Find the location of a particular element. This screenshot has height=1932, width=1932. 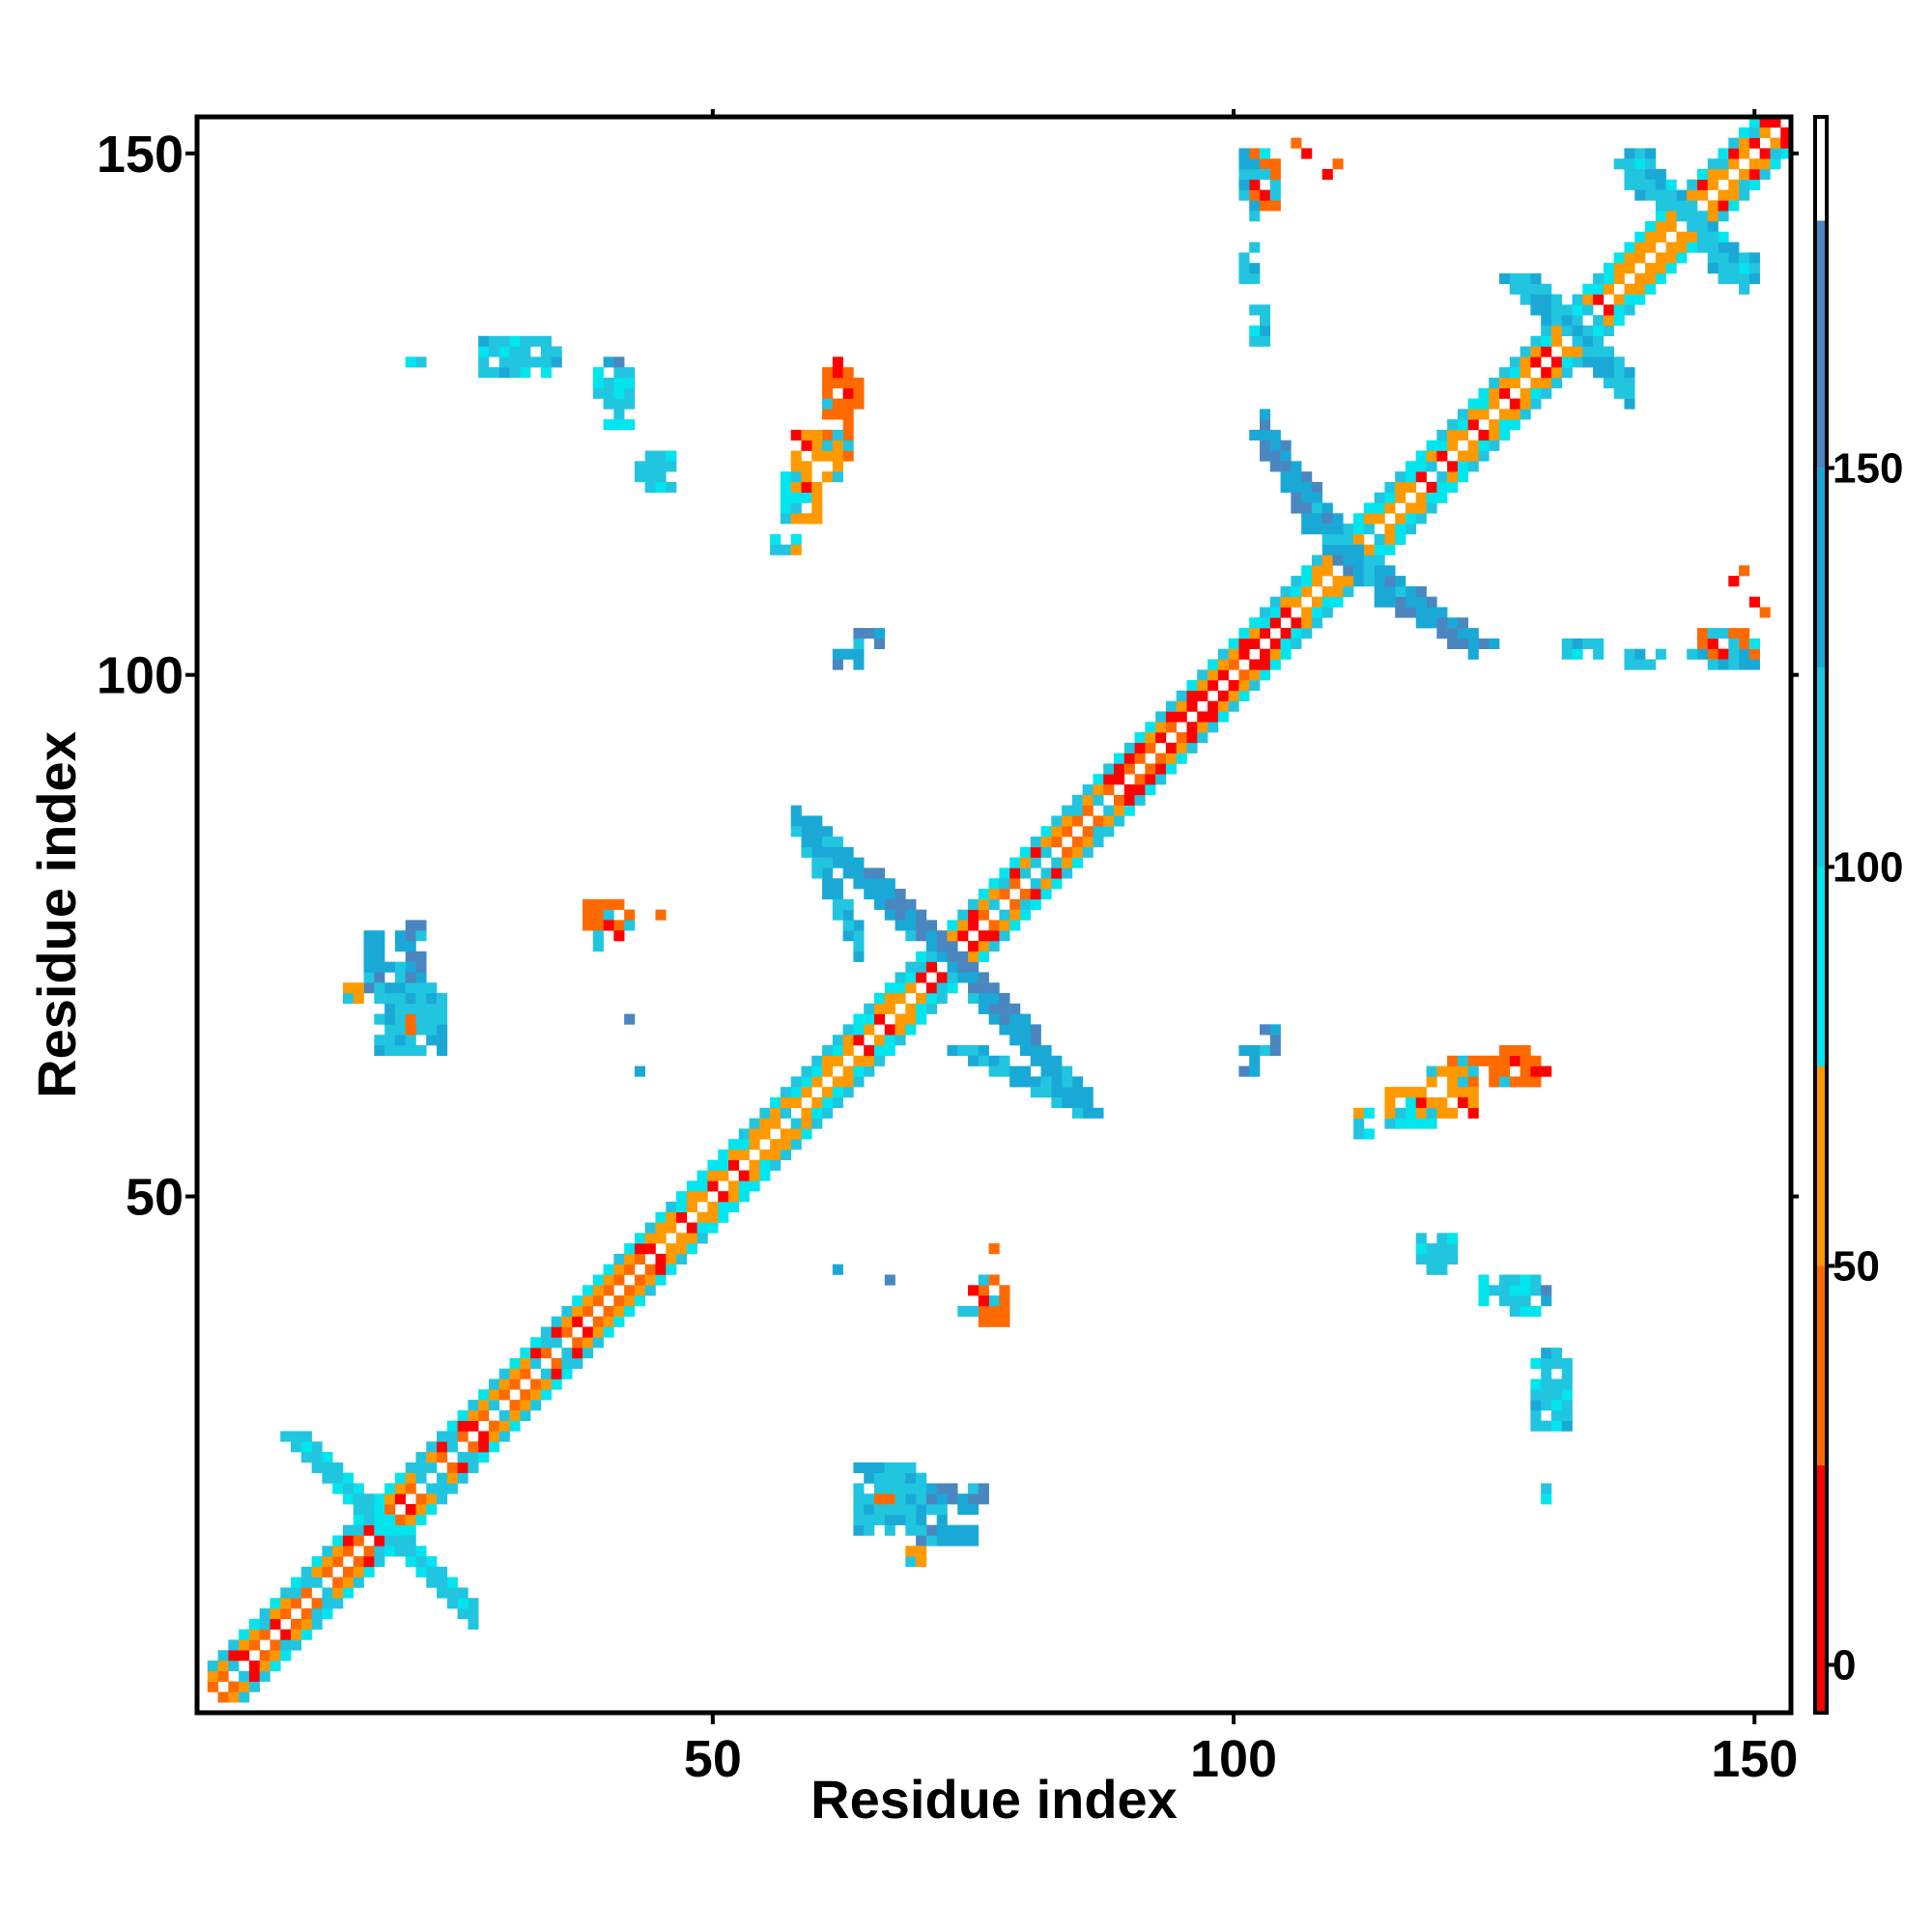

colorbar-frame is located at coordinates (1821, 915).